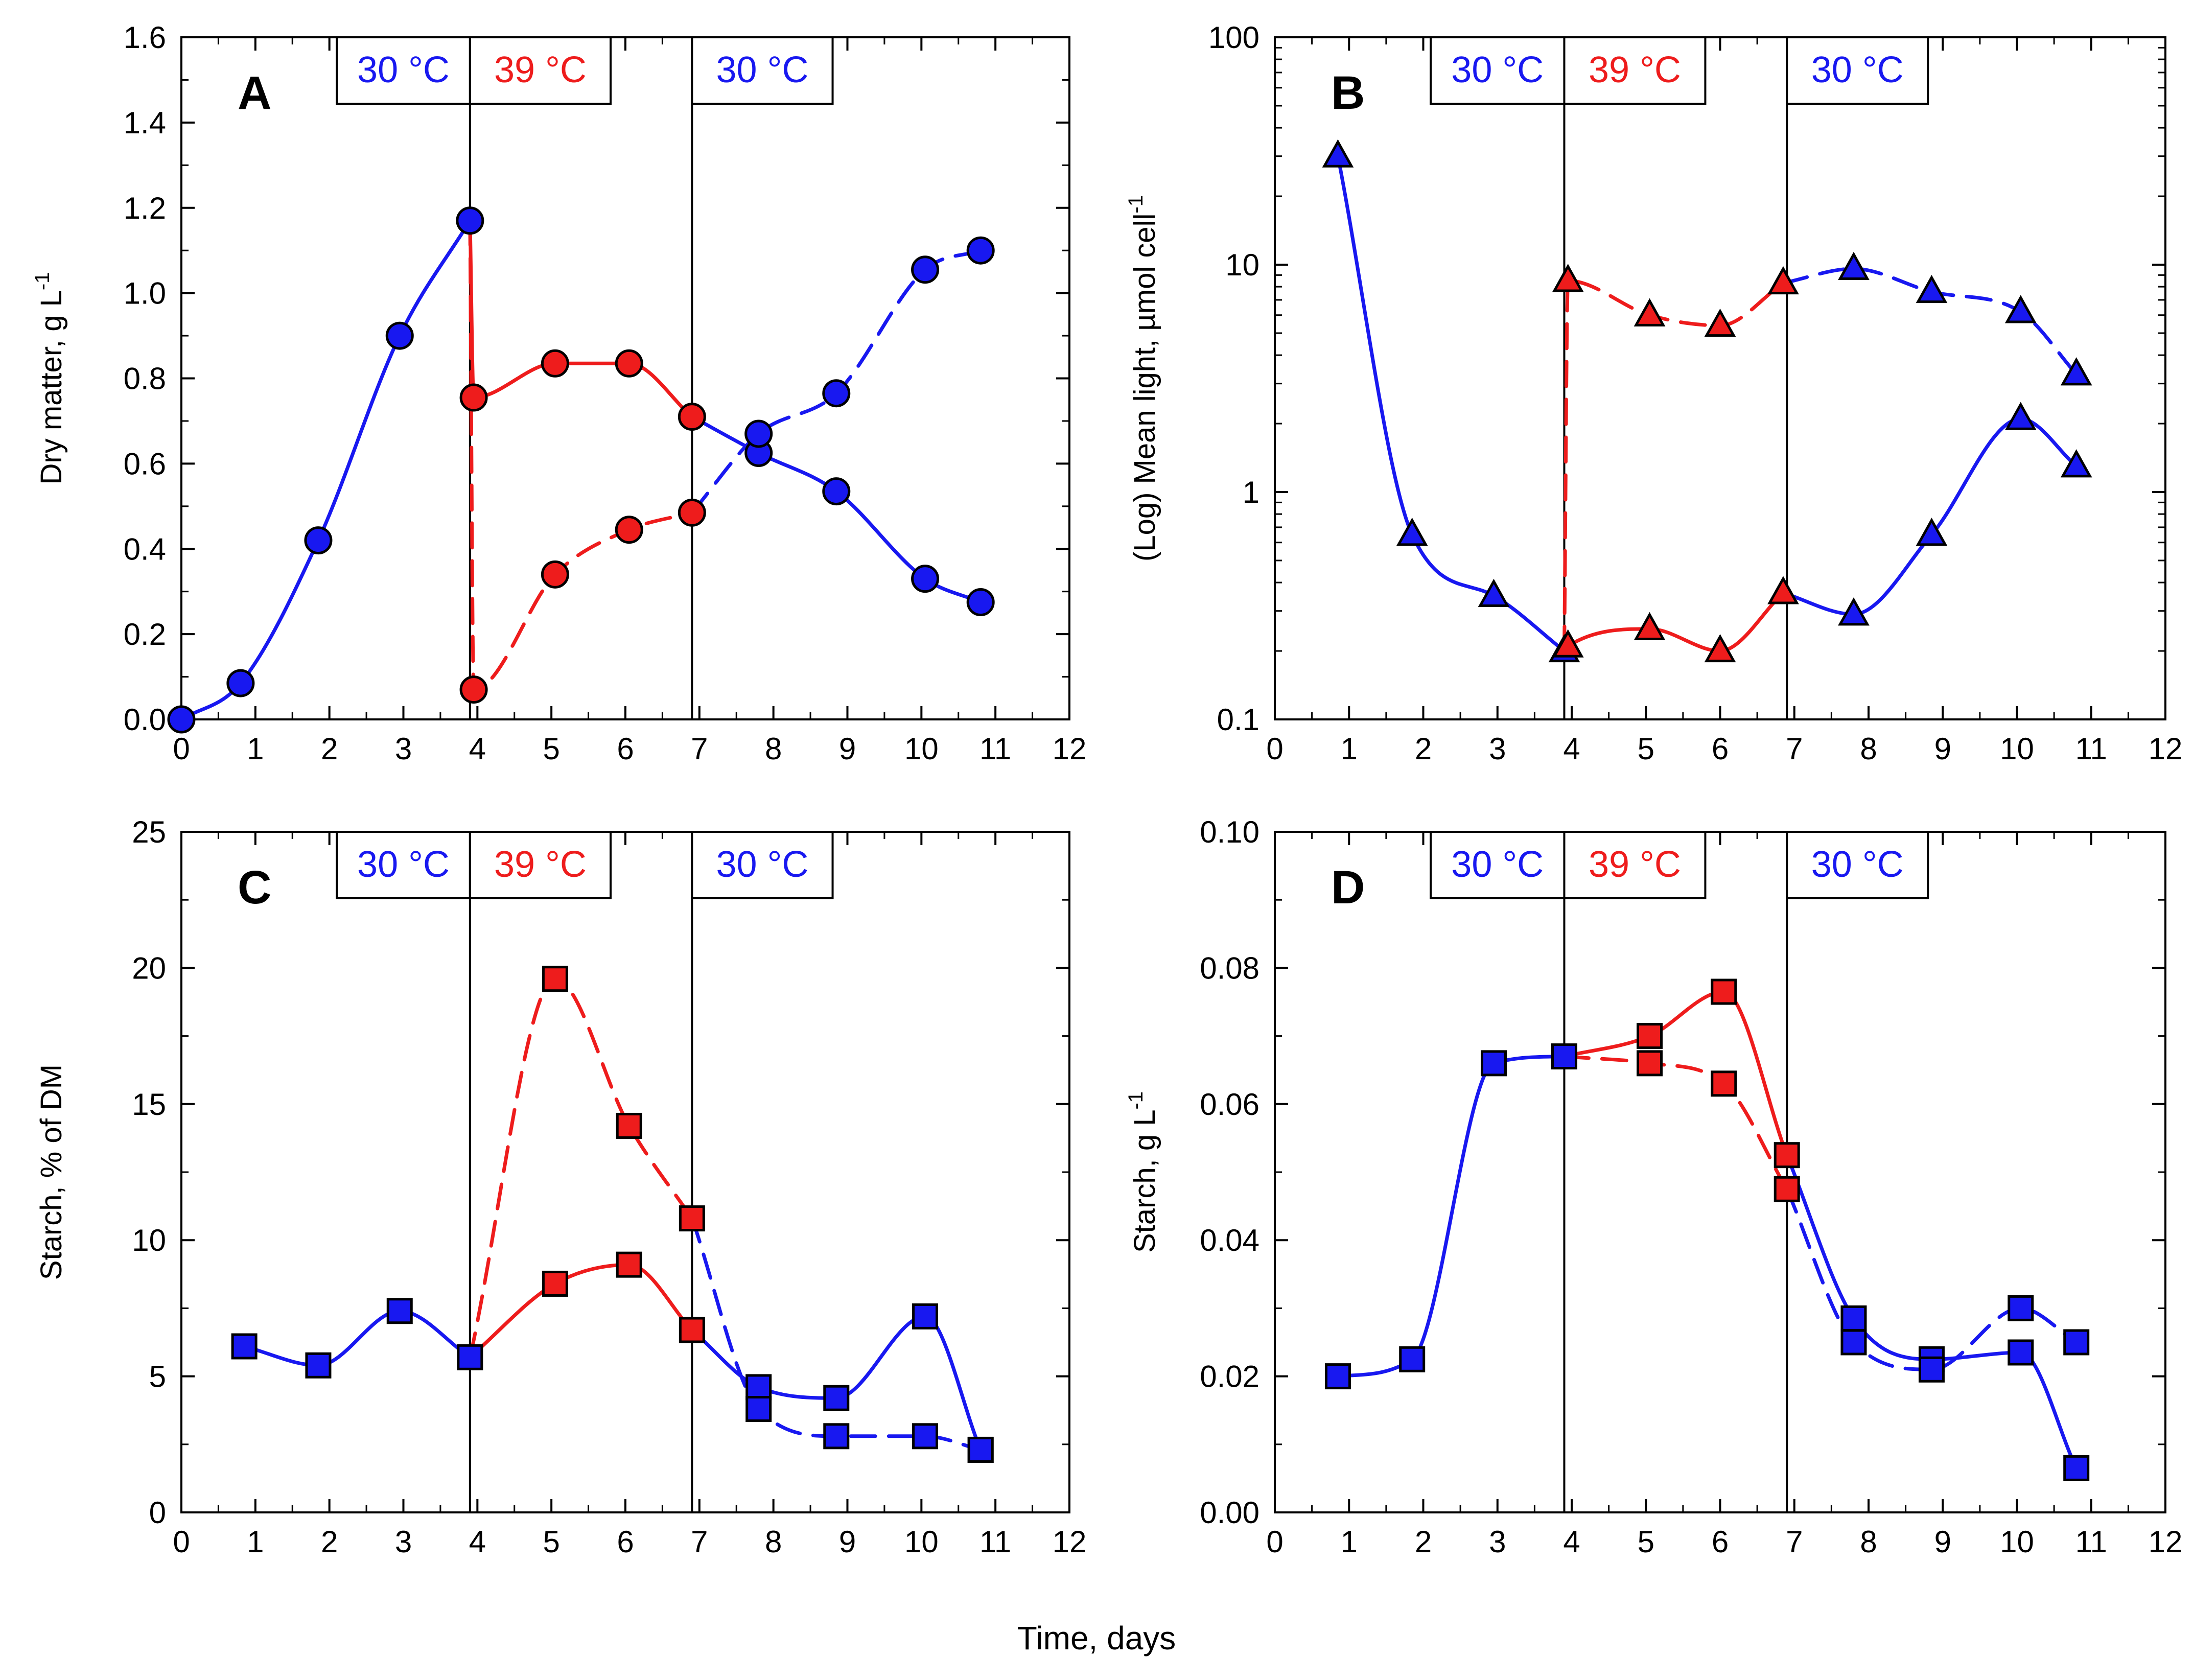 The width and height of the screenshot is (2193, 1680). I want to click on y-tick-label: 20, so click(149, 968).